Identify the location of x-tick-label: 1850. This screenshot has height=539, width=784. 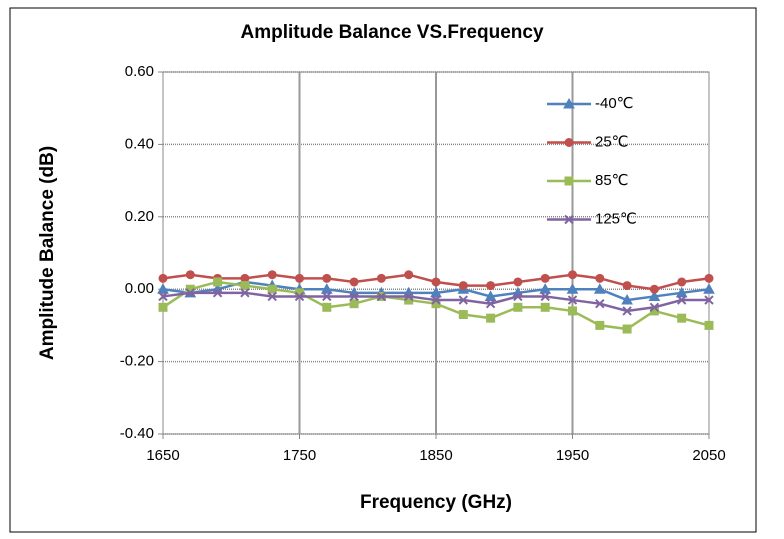
(435, 455).